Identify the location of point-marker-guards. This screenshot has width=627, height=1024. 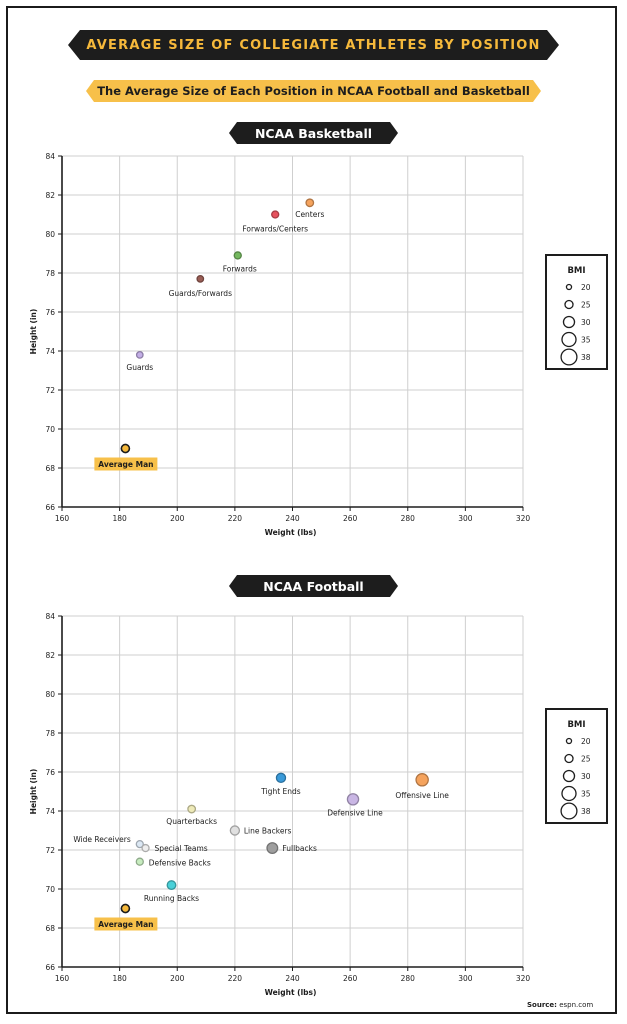
(139, 355).